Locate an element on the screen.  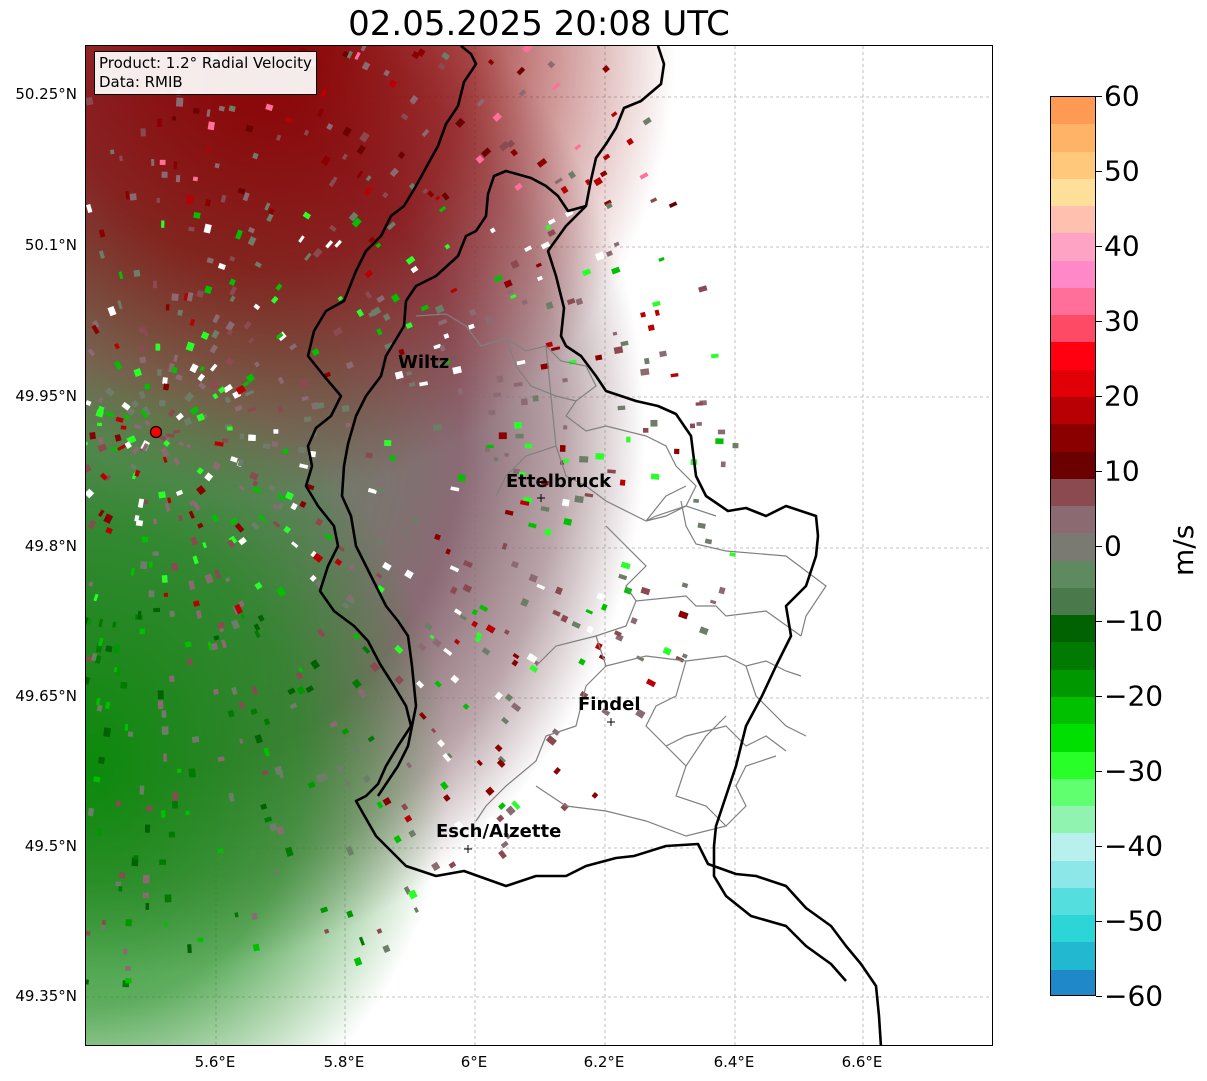
city-label-esch-alzette: Esch/Alzette is located at coordinates (499, 831).